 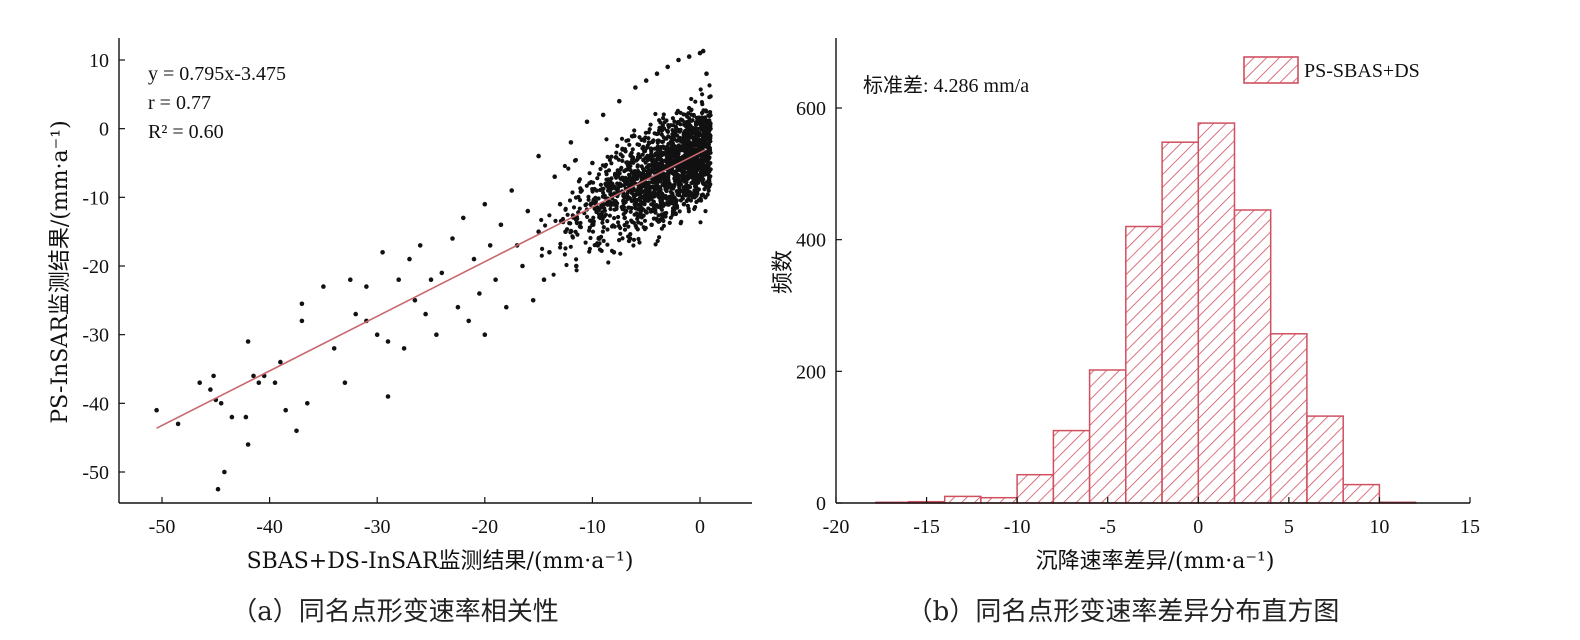 I want to click on scatter-y-tick-label: 10, so click(x=99, y=61).